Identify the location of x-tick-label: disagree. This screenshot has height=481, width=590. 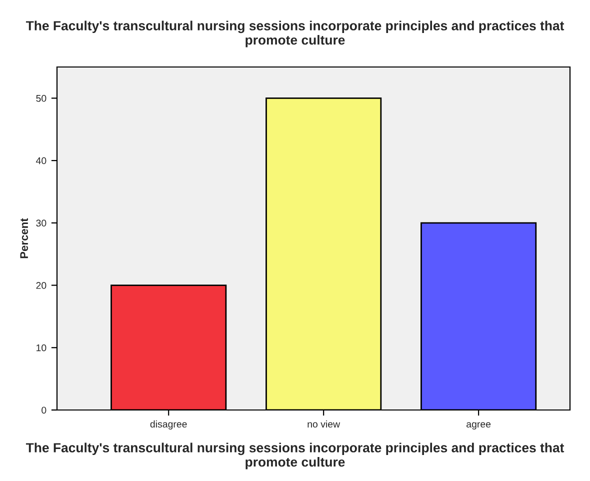
(168, 425).